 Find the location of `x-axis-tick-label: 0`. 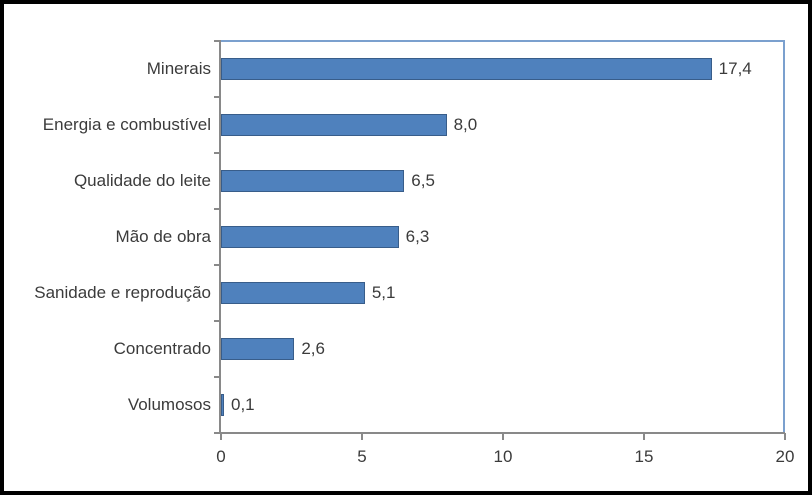

x-axis-tick-label: 0 is located at coordinates (221, 456).